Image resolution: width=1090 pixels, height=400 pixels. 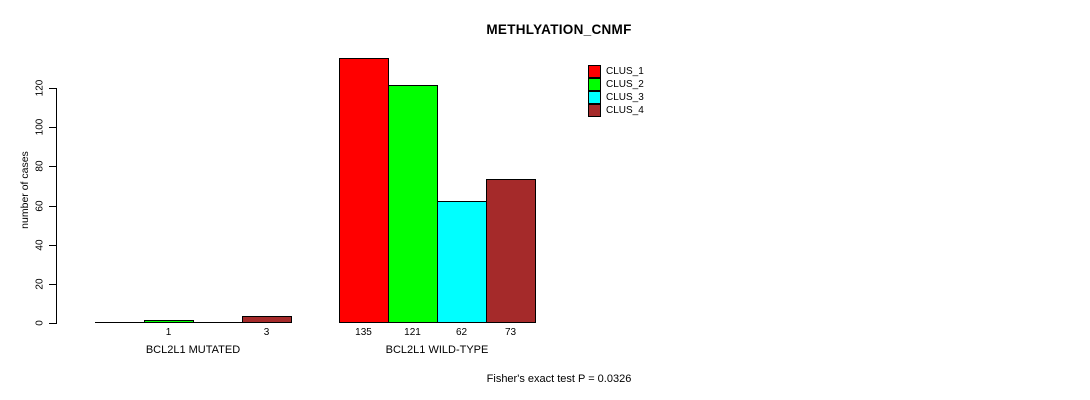 I want to click on y-tick-label: 120, so click(x=40, y=88).